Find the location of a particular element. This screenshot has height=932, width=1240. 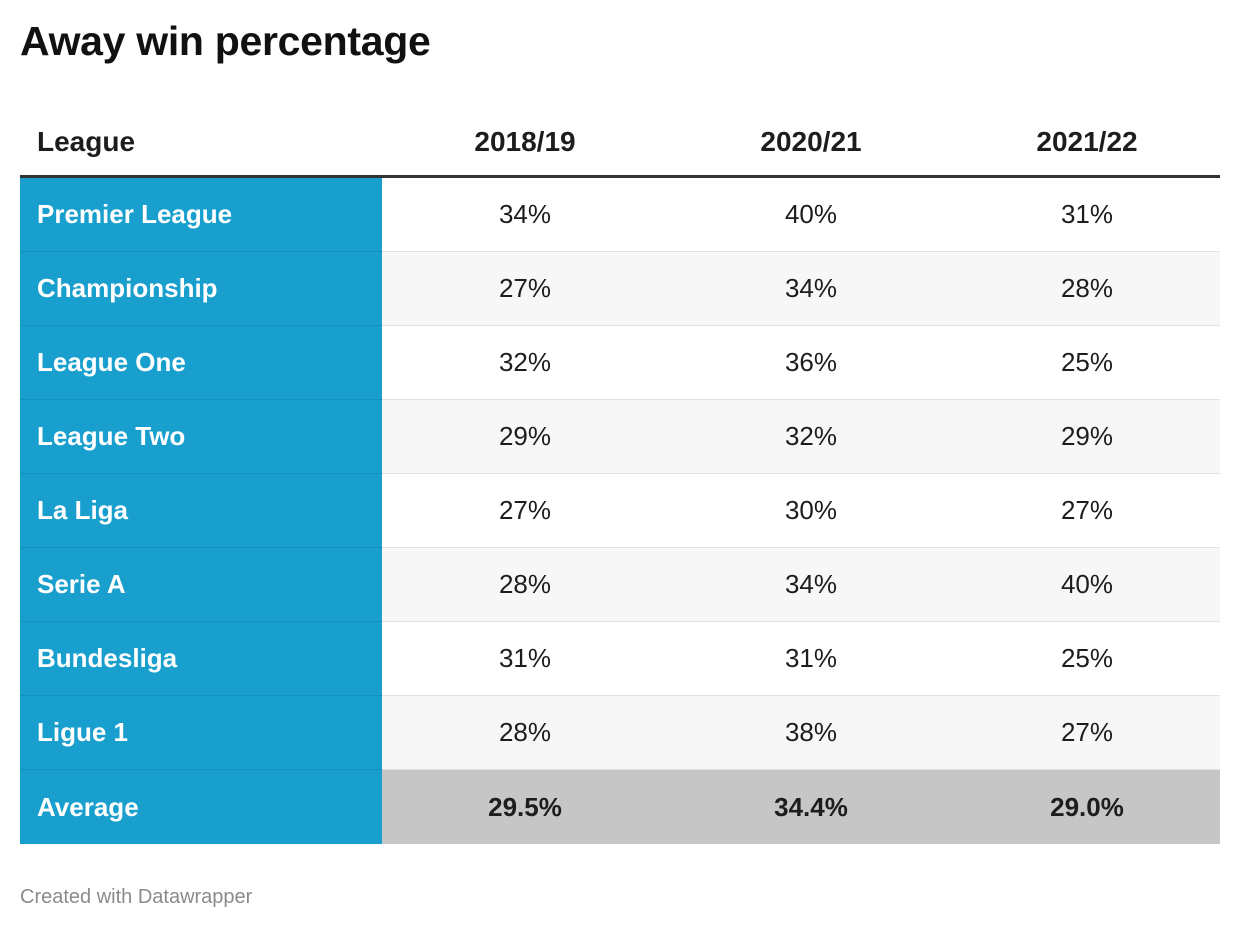

table-cell-value: 36% is located at coordinates (811, 363).